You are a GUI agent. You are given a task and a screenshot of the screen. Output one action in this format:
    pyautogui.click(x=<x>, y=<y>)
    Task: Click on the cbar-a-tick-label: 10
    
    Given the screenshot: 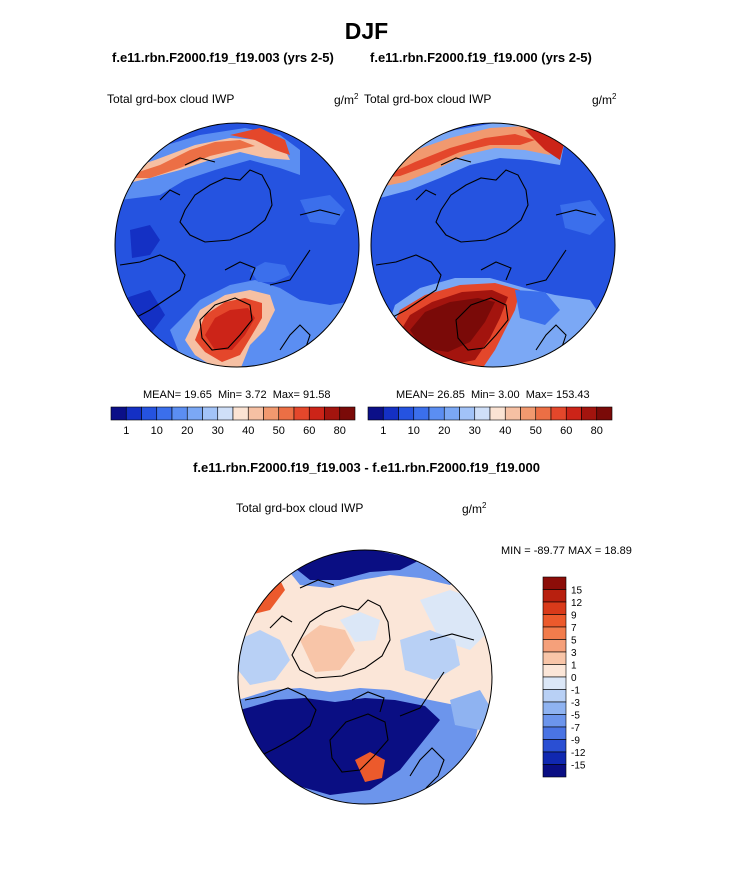 What is the action you would take?
    pyautogui.click(x=157, y=431)
    